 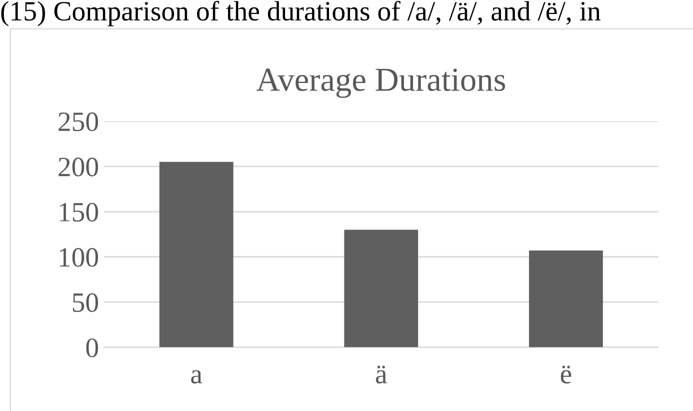 I want to click on chart-title: Average Durations, so click(x=381, y=83).